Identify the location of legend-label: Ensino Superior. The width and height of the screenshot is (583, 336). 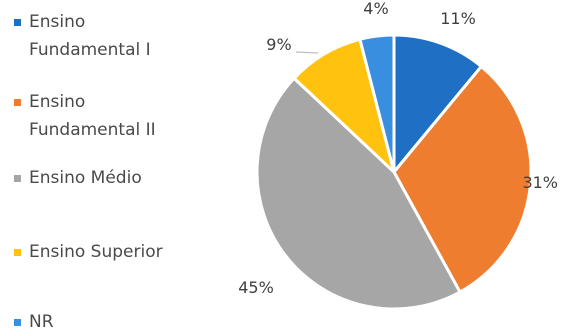
(96, 252).